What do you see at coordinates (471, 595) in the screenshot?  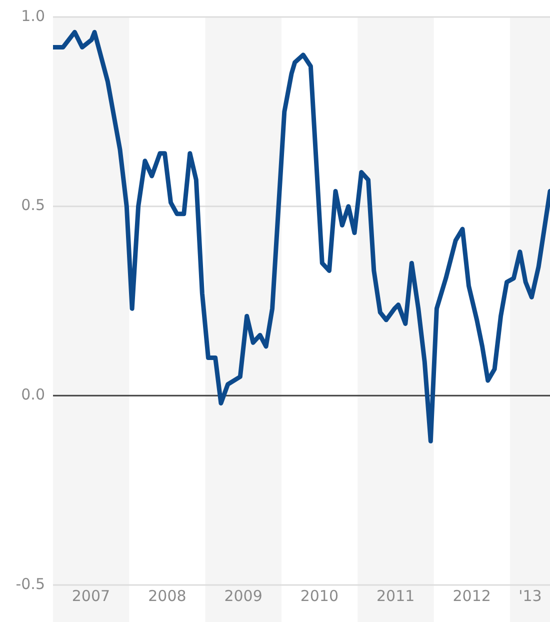 I see `x-tick-label: 2012` at bounding box center [471, 595].